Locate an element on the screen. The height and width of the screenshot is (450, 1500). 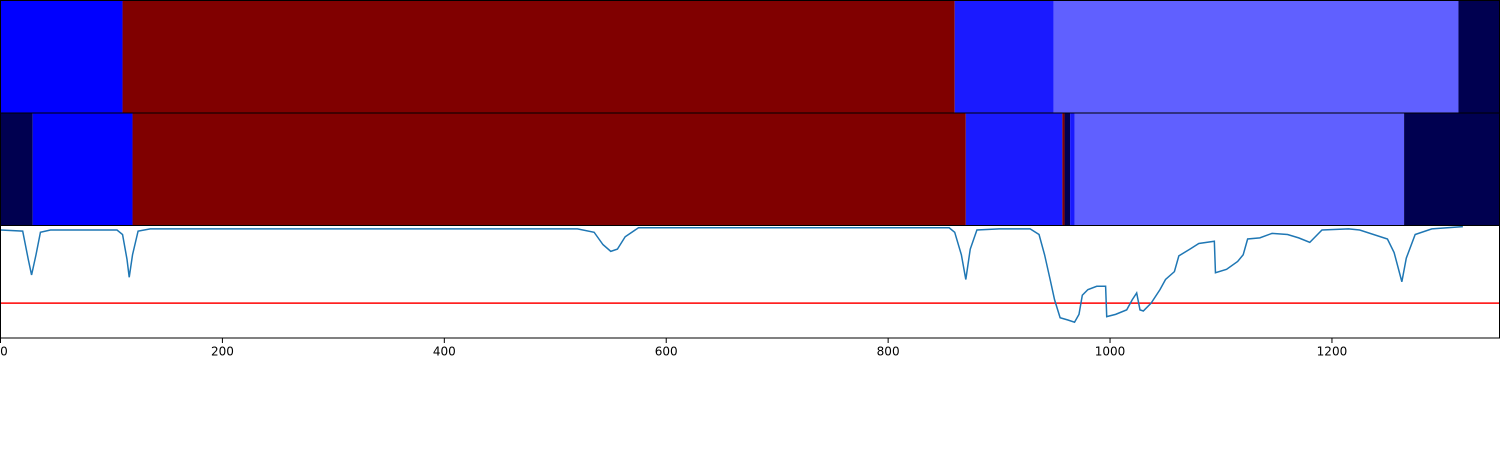
x-tick-label: 600 is located at coordinates (666, 352).